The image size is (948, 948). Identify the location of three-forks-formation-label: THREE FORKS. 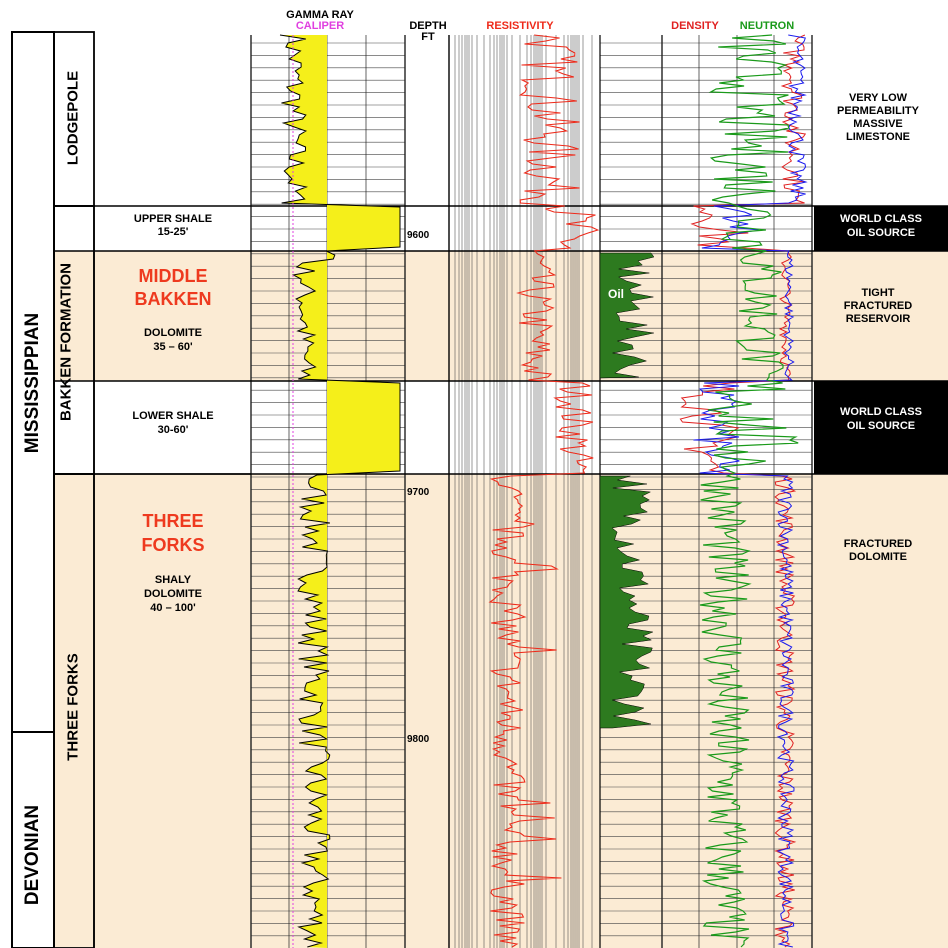
(73, 707).